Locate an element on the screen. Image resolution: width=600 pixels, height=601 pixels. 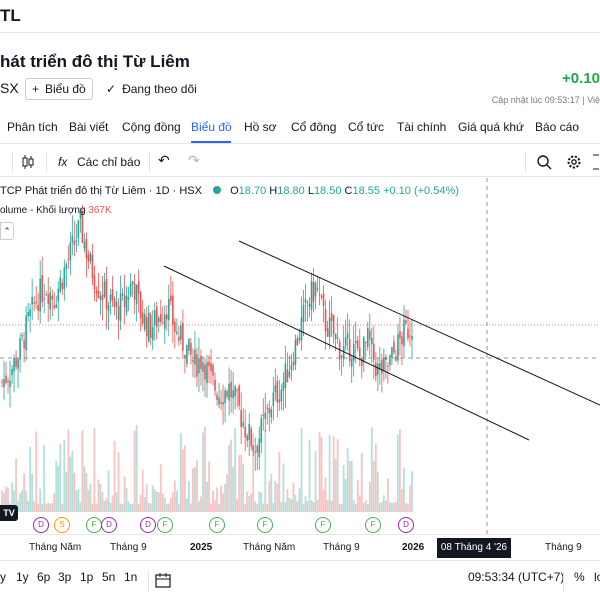
range-button-1y: 1y is located at coordinates (22, 577).